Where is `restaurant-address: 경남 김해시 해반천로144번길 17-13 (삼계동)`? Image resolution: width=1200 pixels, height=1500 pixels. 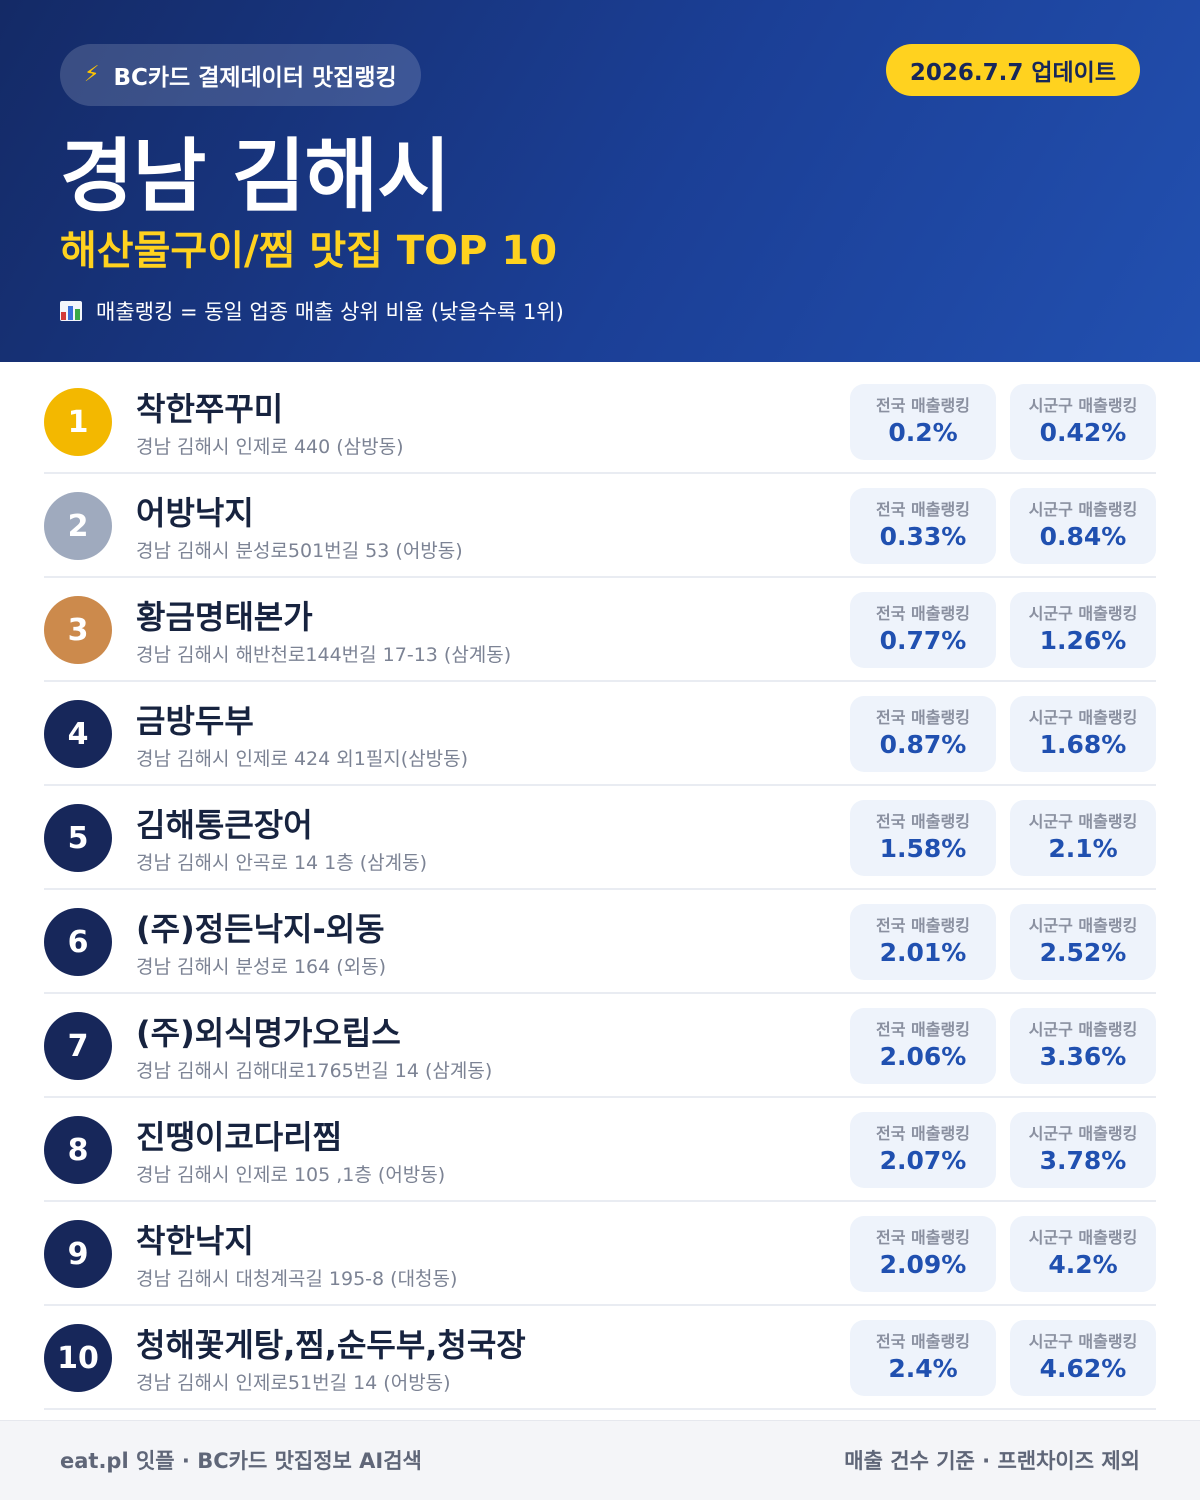 restaurant-address: 경남 김해시 해반천로144번길 17-13 (삼계동) is located at coordinates (324, 655).